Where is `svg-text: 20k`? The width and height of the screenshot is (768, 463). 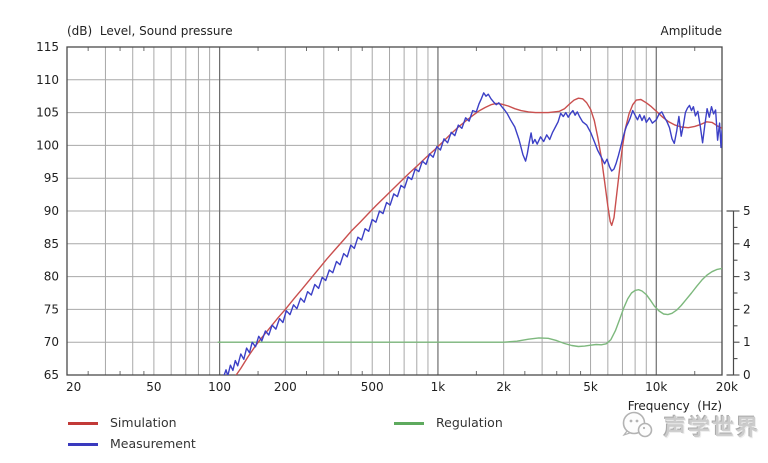
svg-text: 20k is located at coordinates (727, 387).